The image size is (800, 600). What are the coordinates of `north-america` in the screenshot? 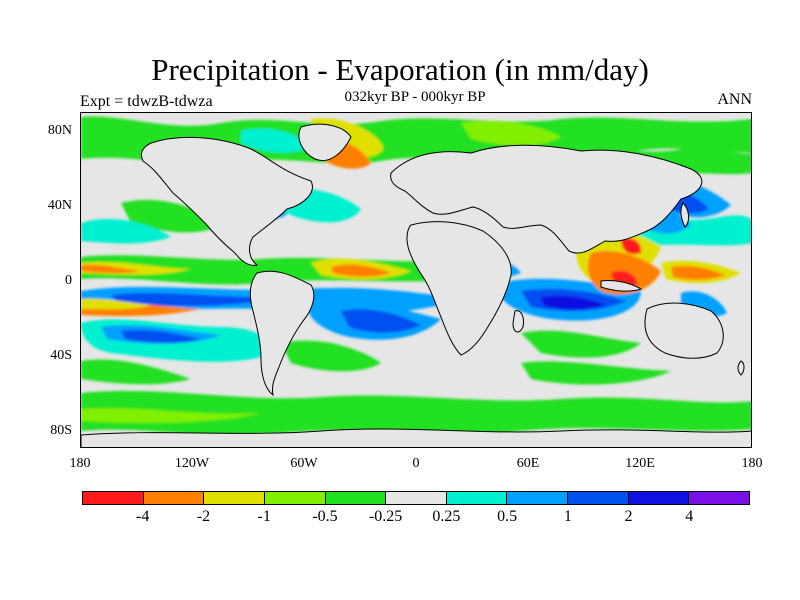 It's located at (226, 201).